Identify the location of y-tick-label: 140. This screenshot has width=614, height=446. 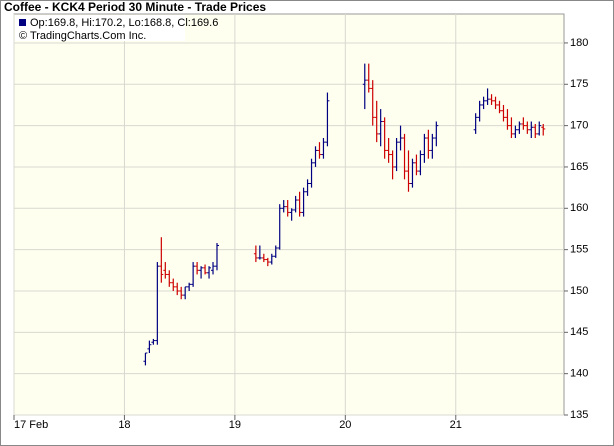
(579, 374).